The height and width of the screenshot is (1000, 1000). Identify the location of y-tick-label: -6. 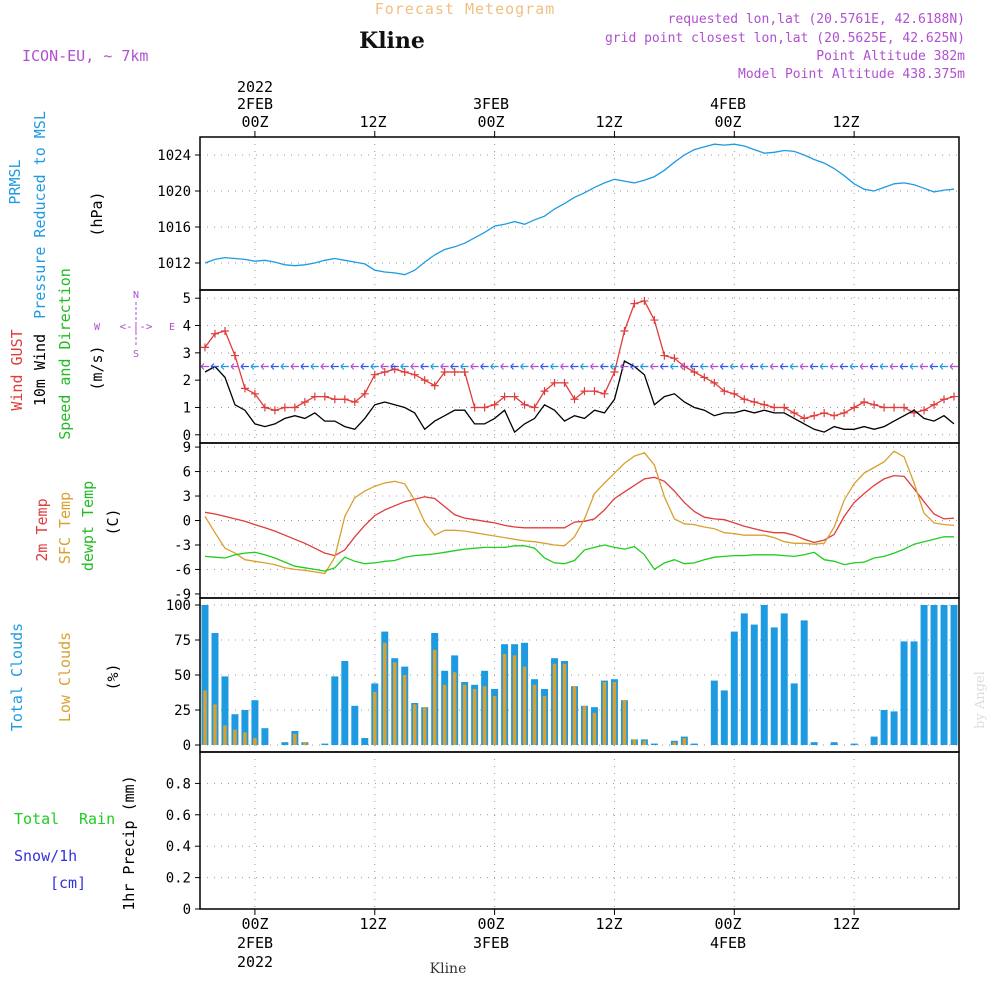
(182, 570).